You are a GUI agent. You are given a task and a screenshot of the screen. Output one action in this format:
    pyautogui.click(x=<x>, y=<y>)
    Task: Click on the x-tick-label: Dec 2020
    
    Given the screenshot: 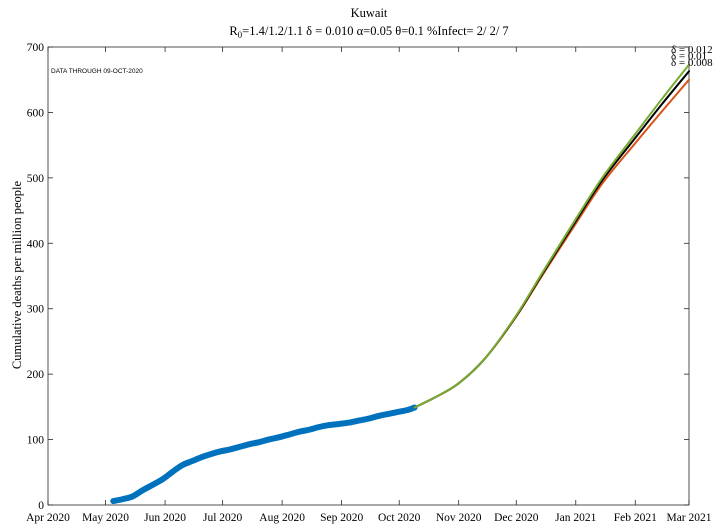 What is the action you would take?
    pyautogui.click(x=516, y=518)
    